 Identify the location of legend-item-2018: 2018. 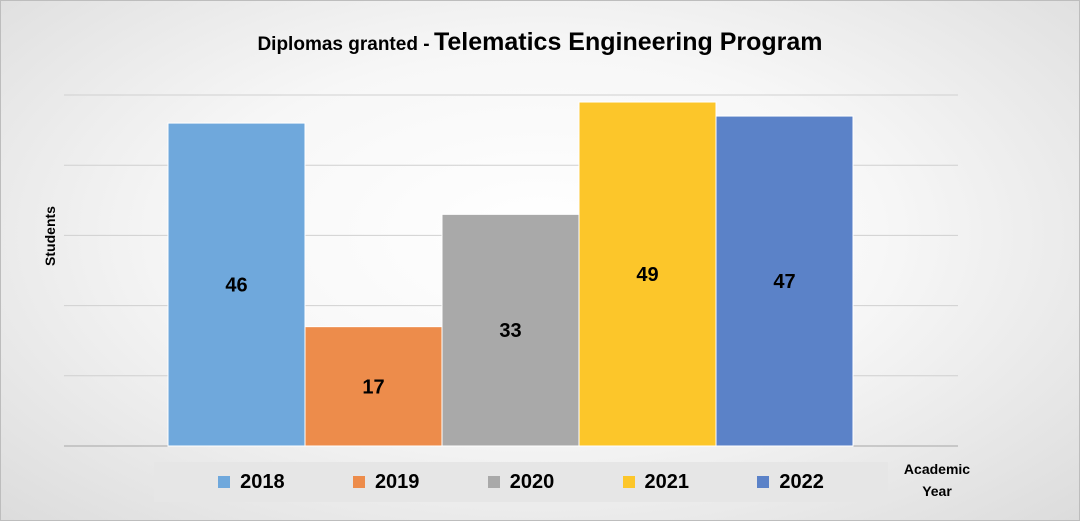
(251, 482).